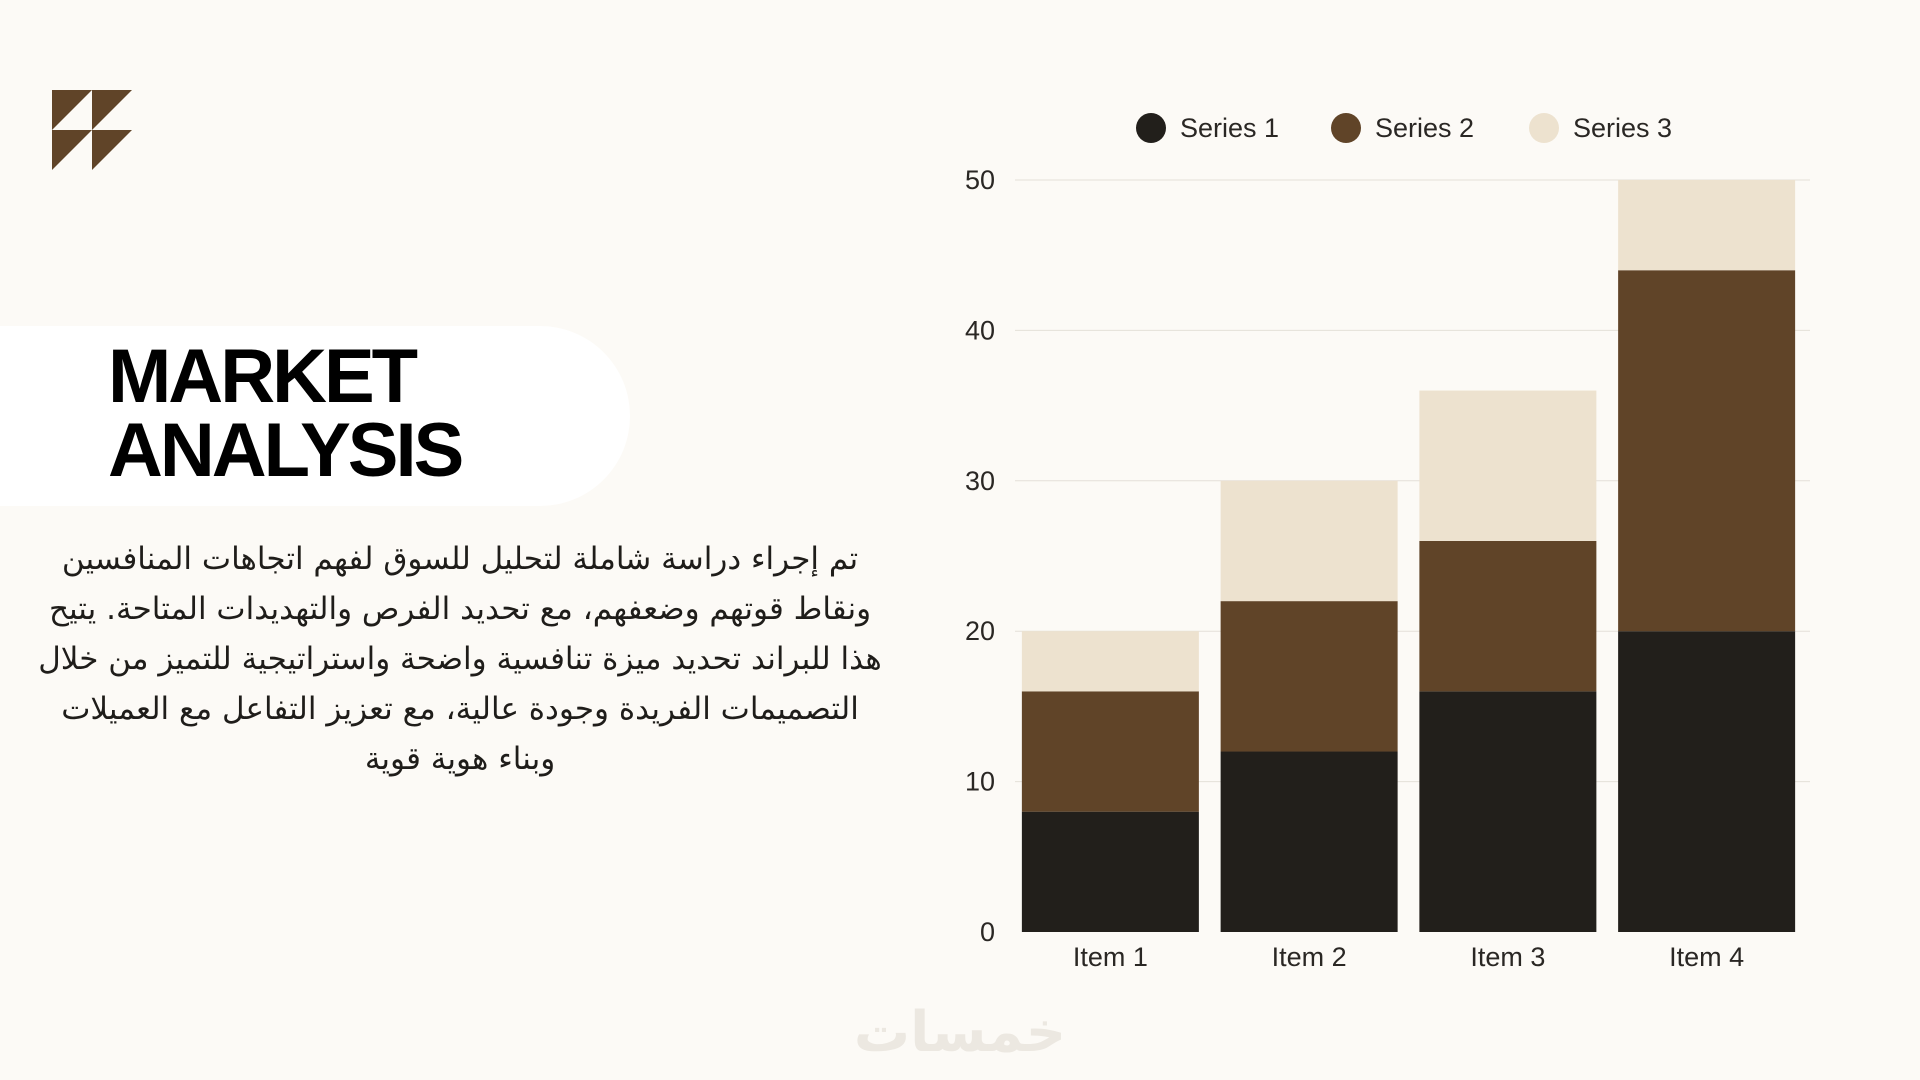 The height and width of the screenshot is (1080, 1920). I want to click on y-tick-label: 50, so click(980, 180).